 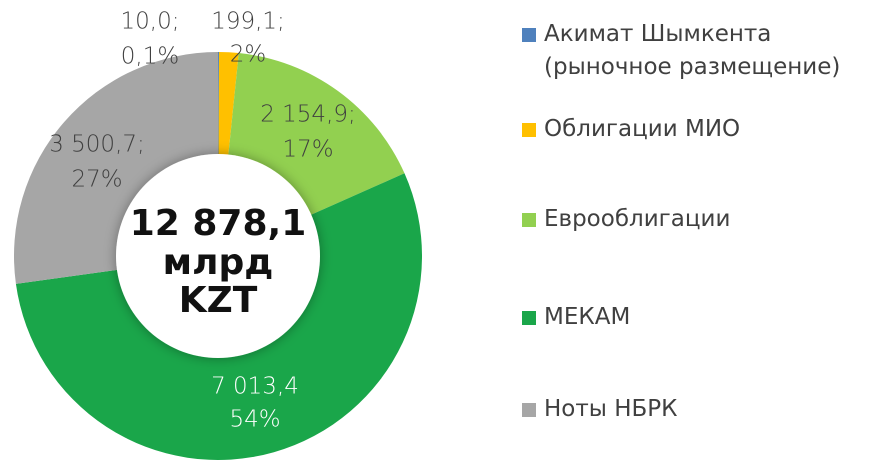 What do you see at coordinates (308, 115) in the screenshot?
I see `value-label: 2 154,9;` at bounding box center [308, 115].